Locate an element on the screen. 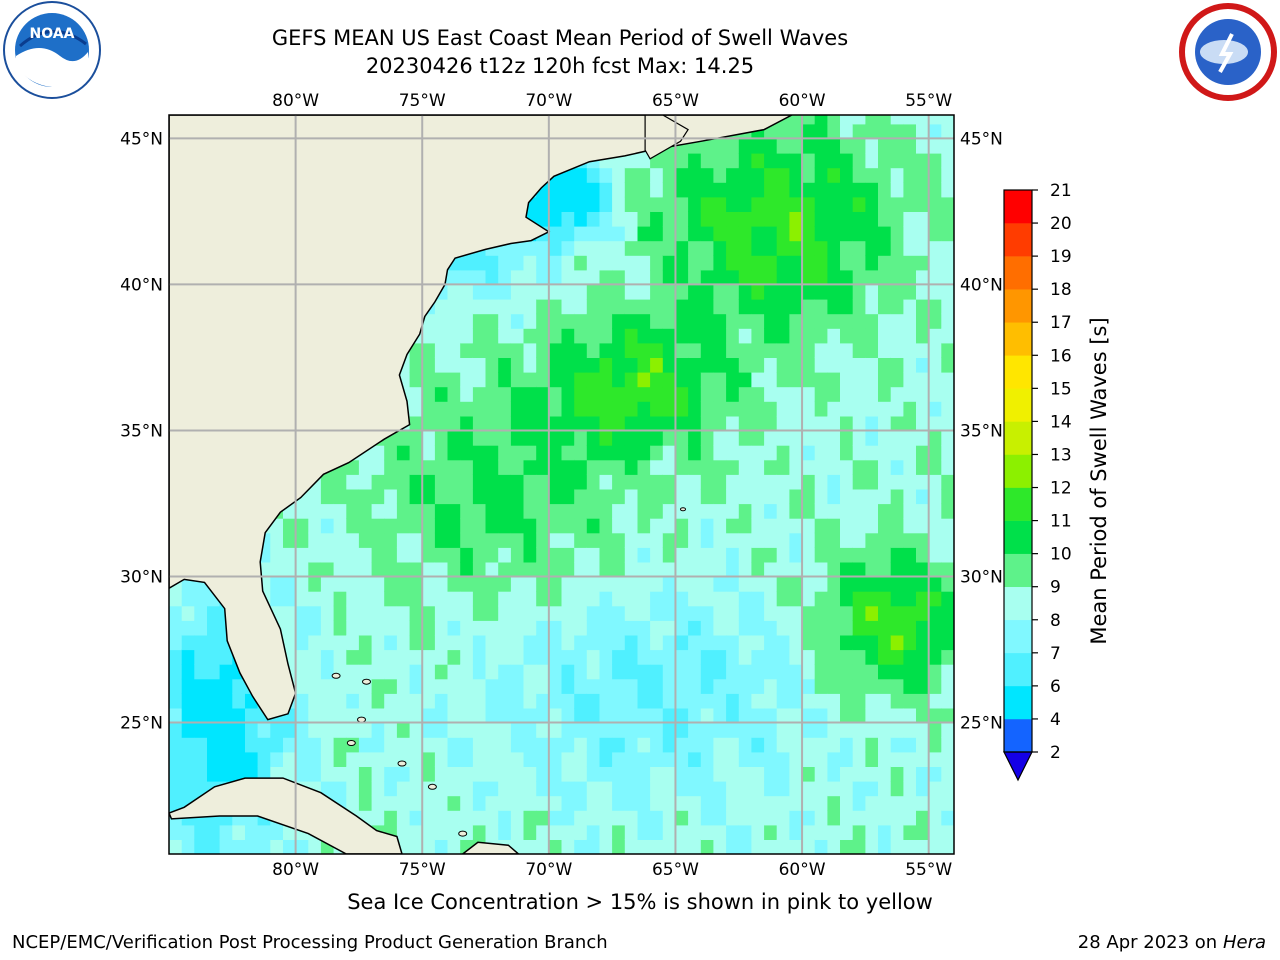 Image resolution: width=1280 pixels, height=960 pixels. colorbar-tick-label: 20 is located at coordinates (1061, 224).